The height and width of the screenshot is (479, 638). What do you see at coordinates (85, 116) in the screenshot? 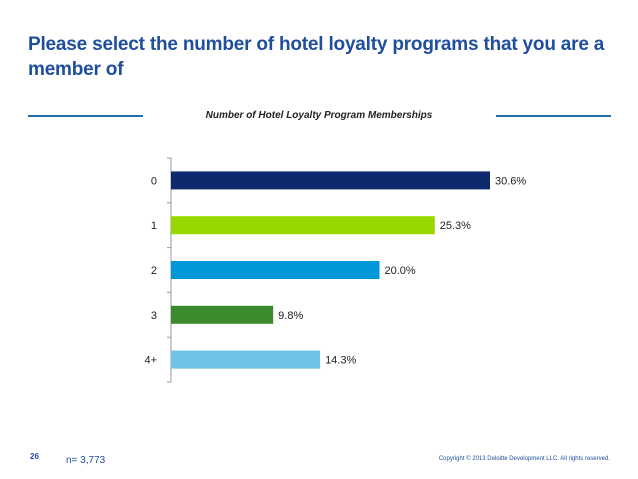
I see `title-rule-left` at bounding box center [85, 116].